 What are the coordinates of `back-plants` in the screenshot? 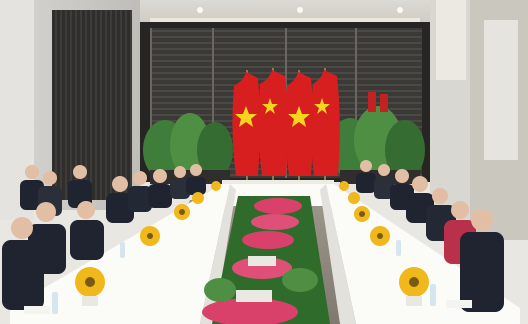 It's located at (284, 145).